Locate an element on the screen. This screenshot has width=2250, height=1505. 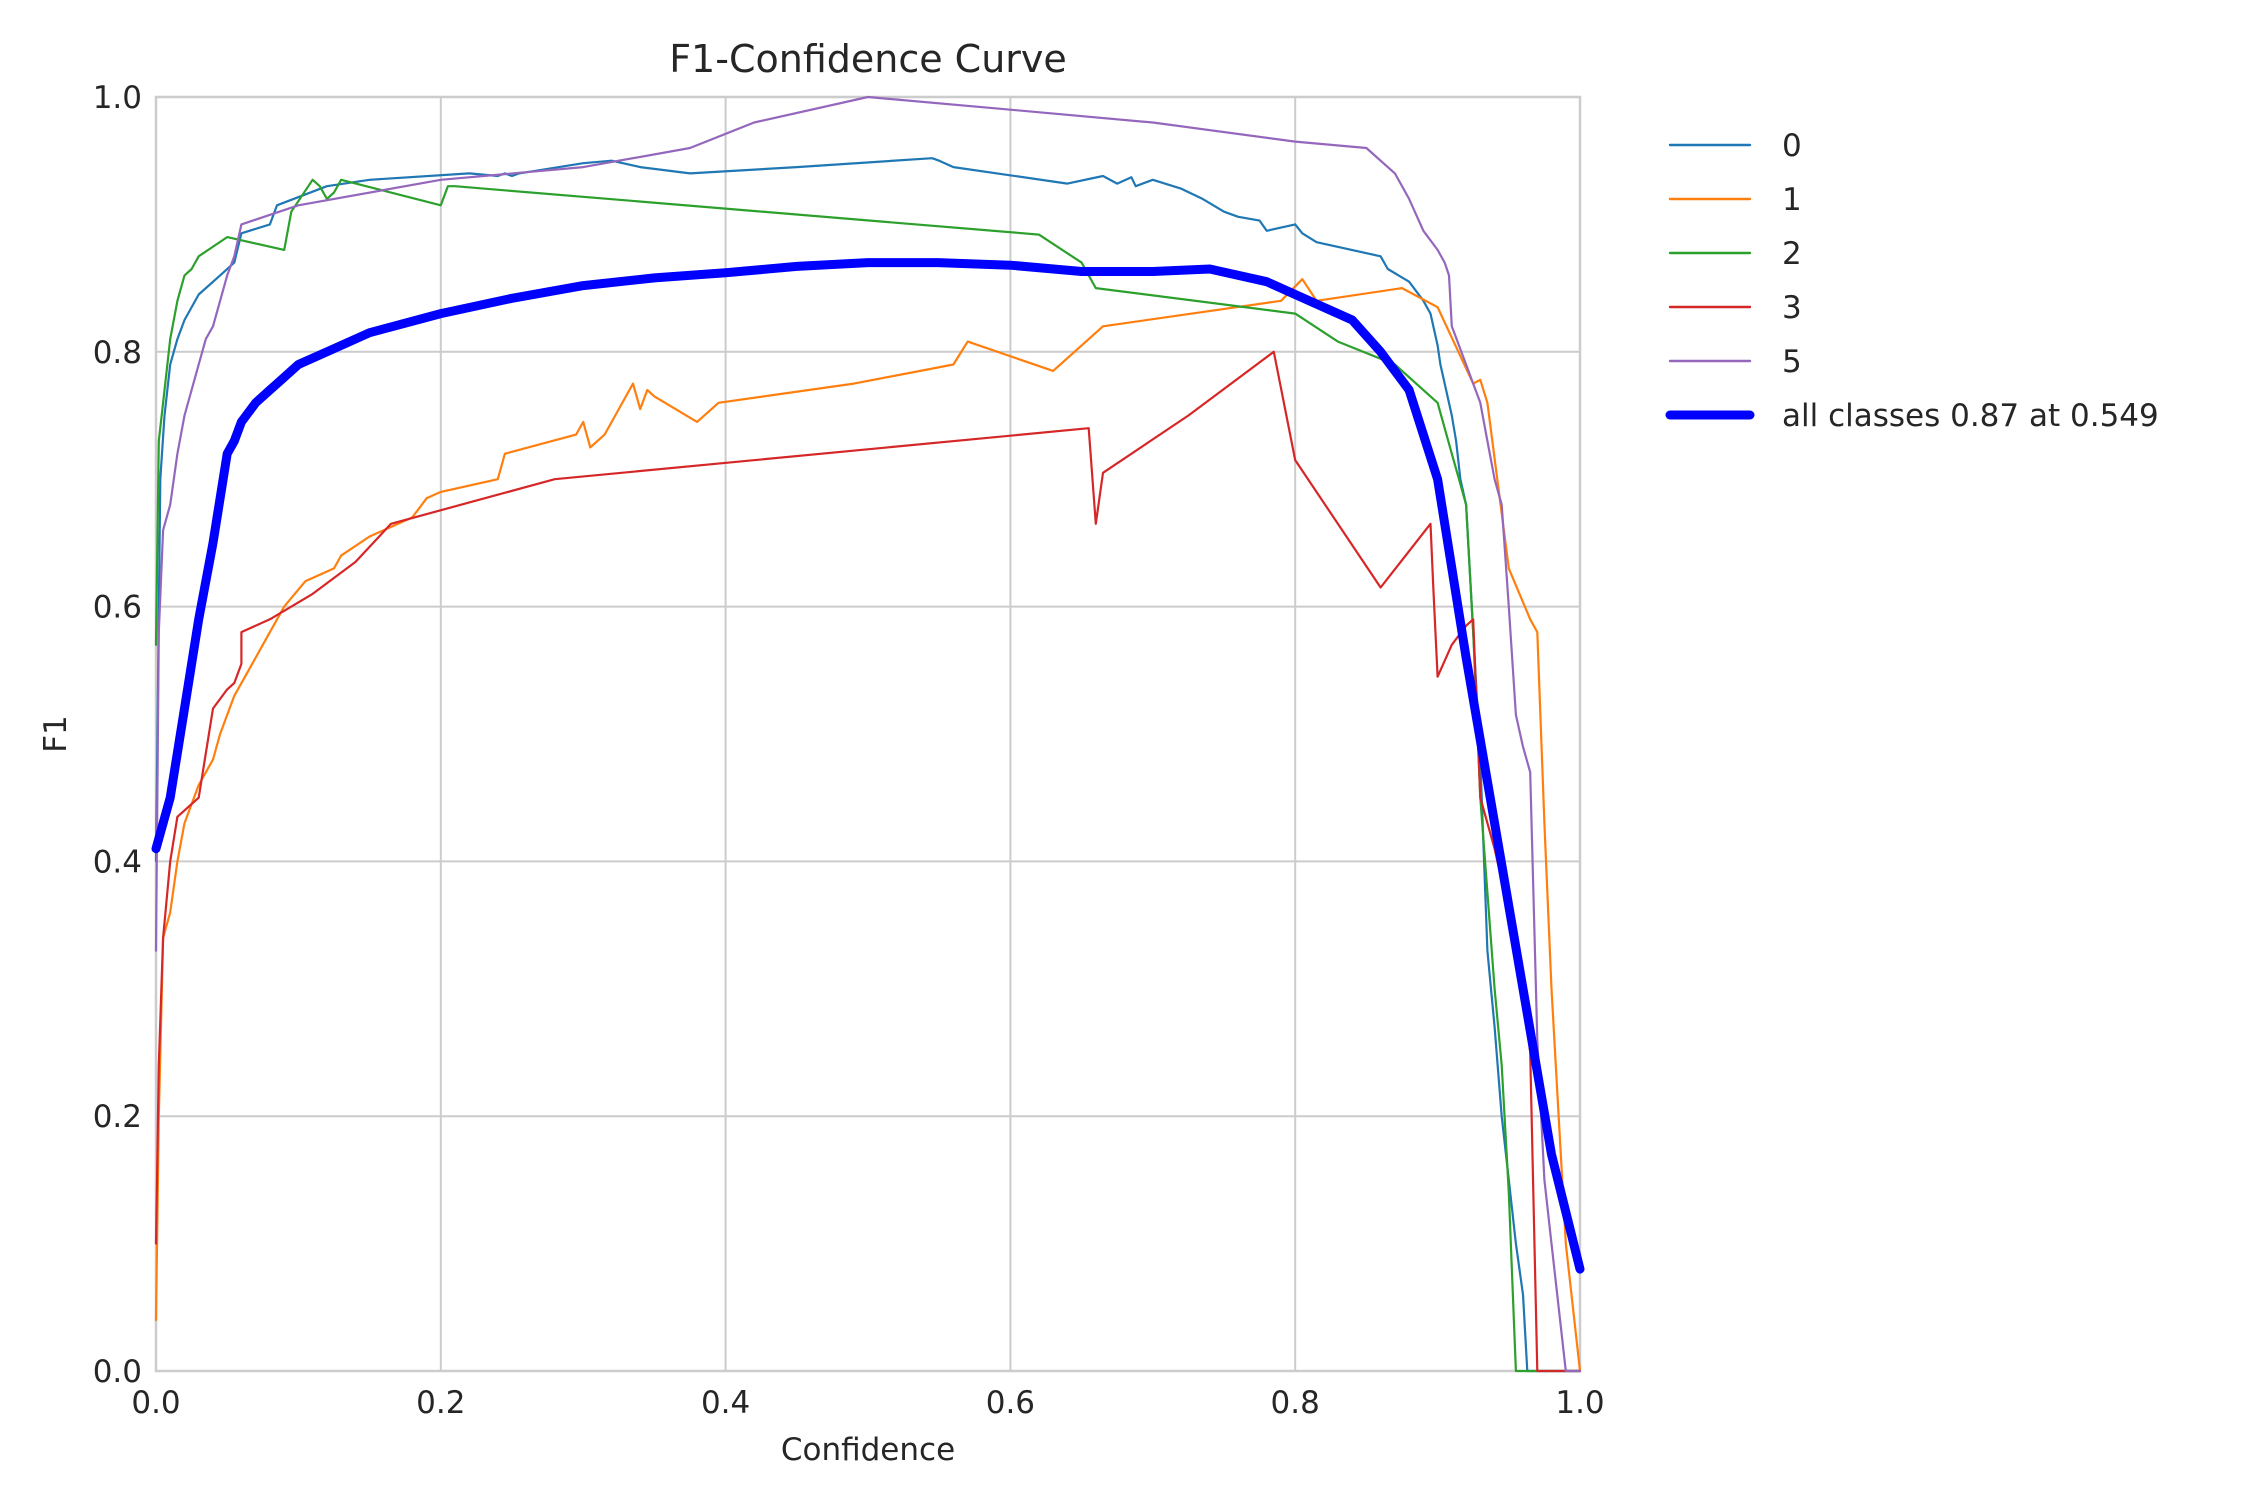
x-tick-label: 0.2 is located at coordinates (440, 1403).